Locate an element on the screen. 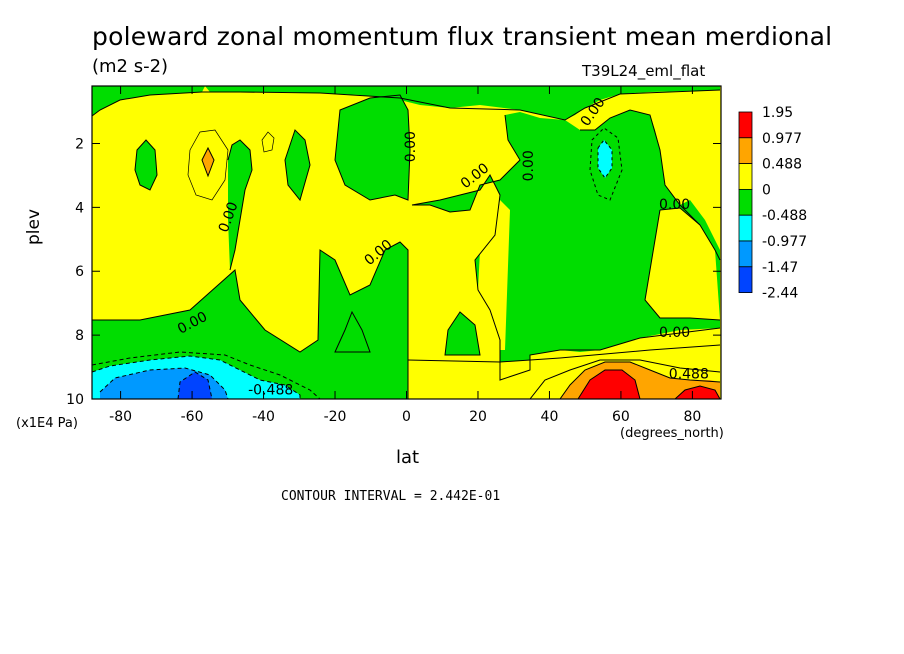  x-axis-label: lat is located at coordinates (408, 457).